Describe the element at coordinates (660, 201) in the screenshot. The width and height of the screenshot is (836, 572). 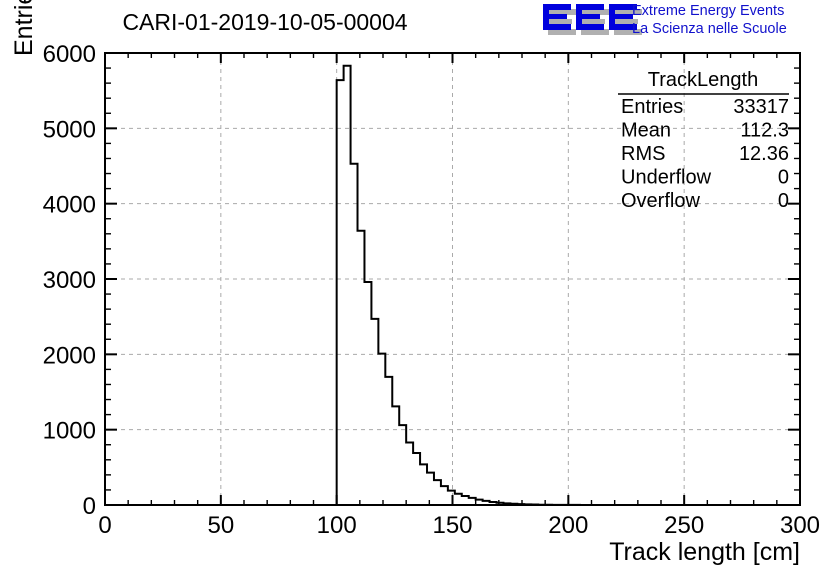
I see `stats-row-label: Overflow` at that location.